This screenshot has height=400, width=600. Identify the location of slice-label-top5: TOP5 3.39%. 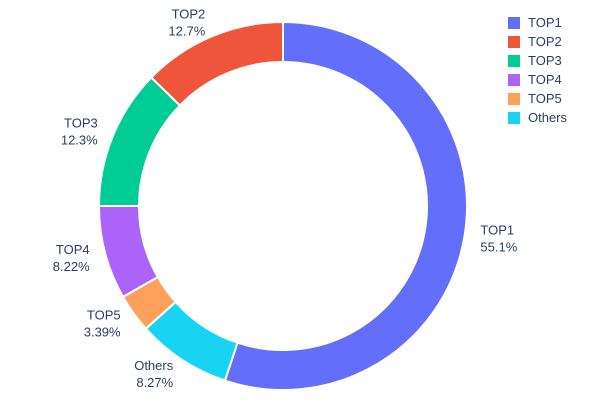
(102, 324).